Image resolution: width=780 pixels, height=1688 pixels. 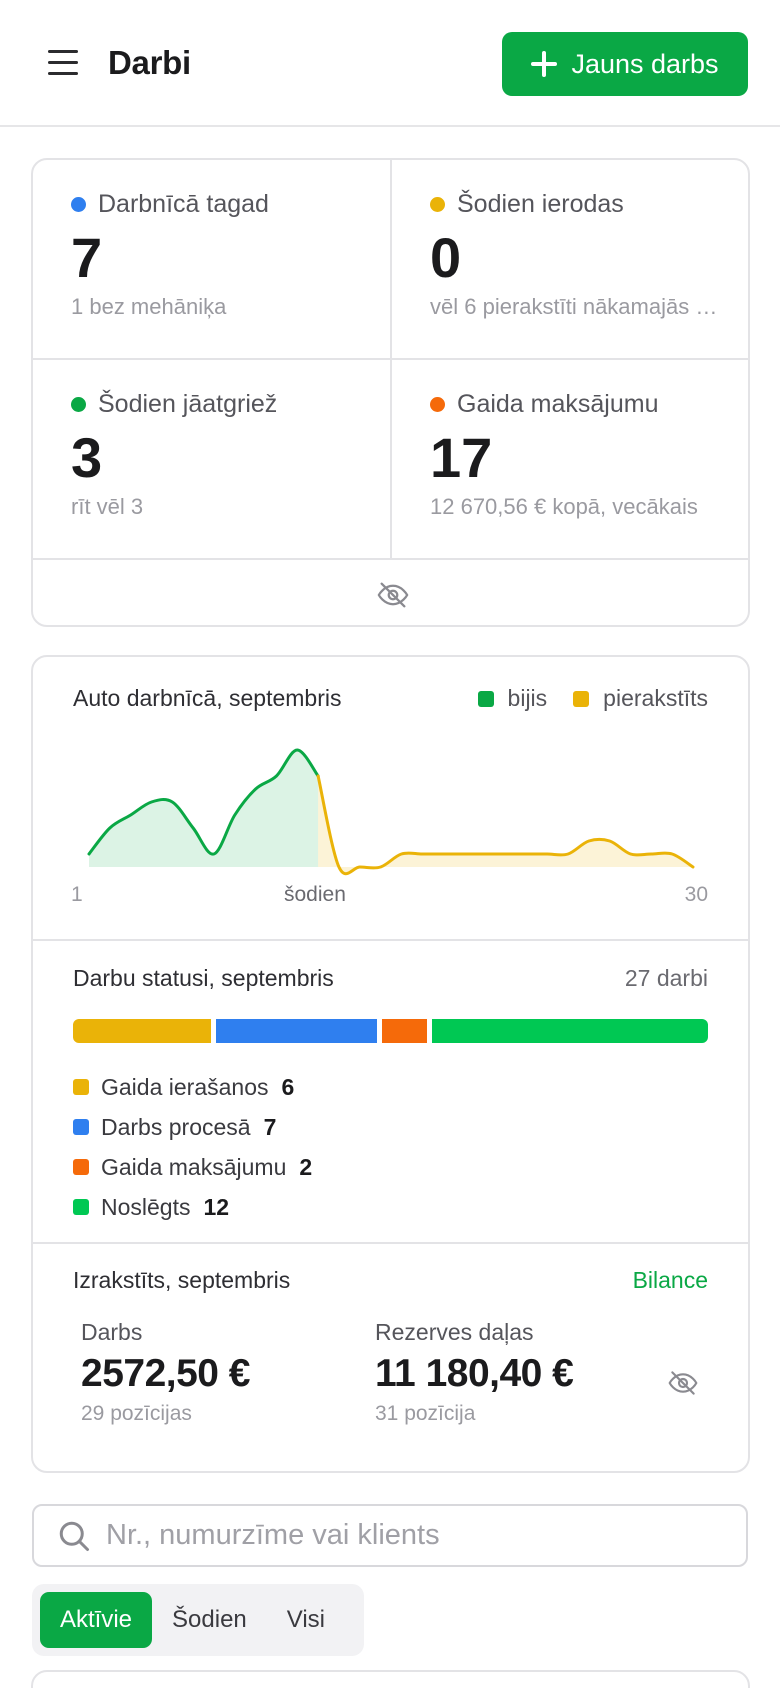 I want to click on job-list-card, so click(x=390, y=1679).